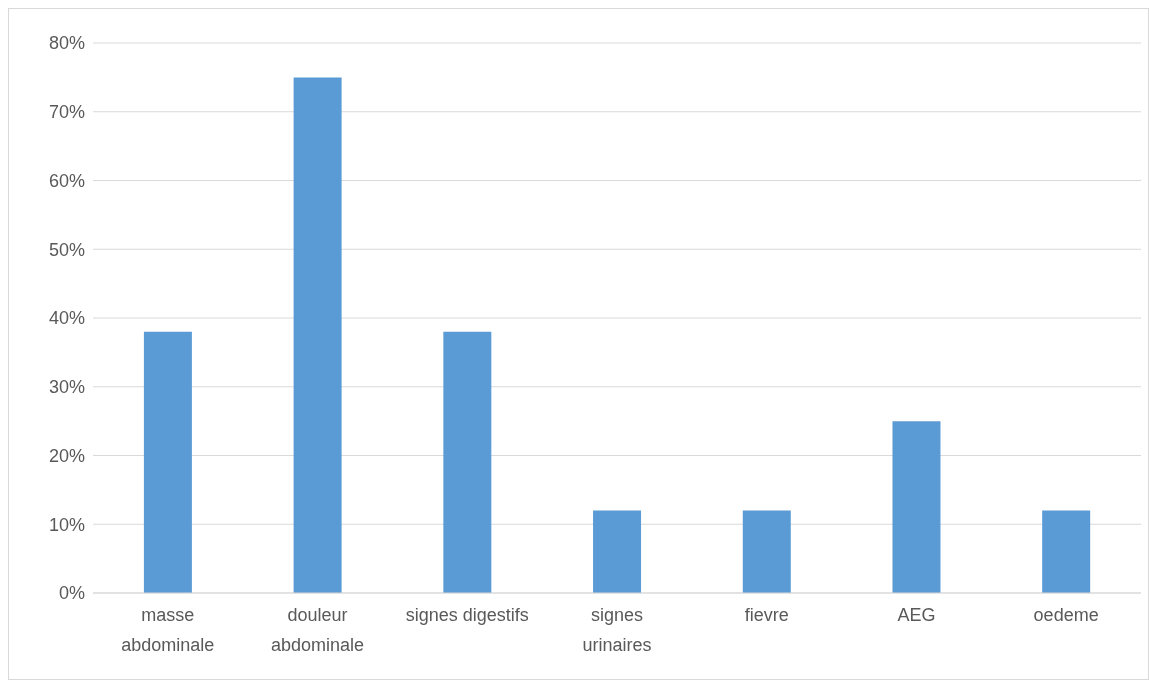 The width and height of the screenshot is (1149, 680). Describe the element at coordinates (66, 387) in the screenshot. I see `y-tick-label: 30%` at that location.